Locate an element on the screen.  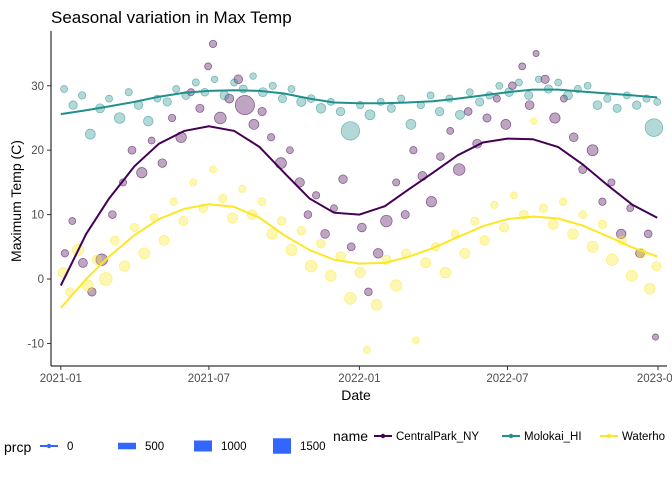
size-legend-label: 0 is located at coordinates (70, 447).